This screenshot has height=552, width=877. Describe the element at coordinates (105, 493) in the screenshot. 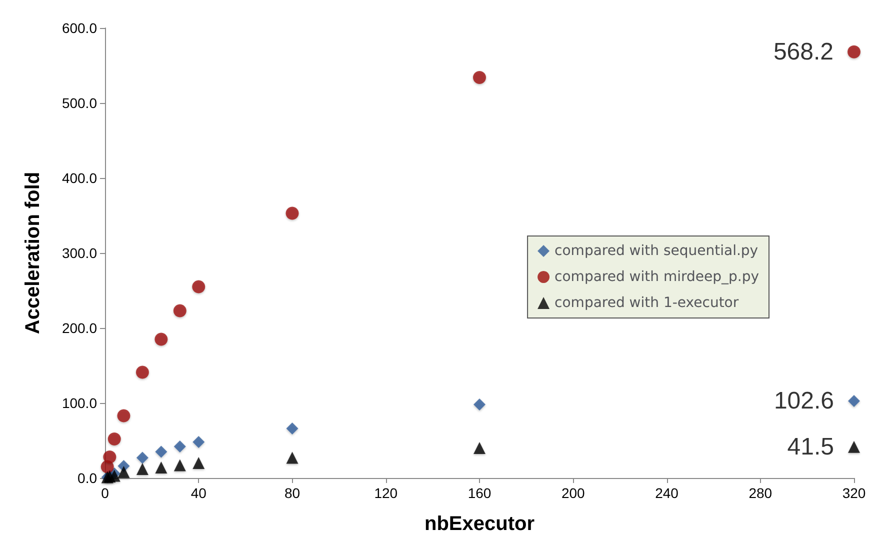

I see `x-tick-label: 0` at that location.